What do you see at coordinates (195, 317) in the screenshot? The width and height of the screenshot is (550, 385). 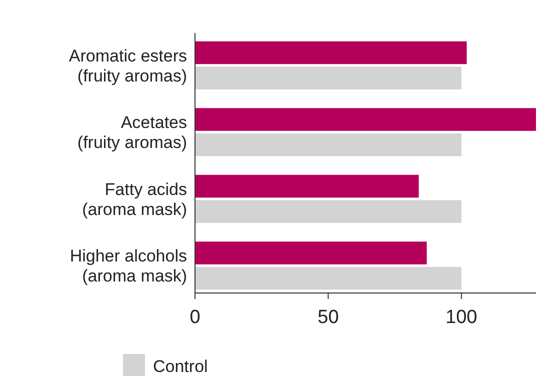 I see `x-tick-label: 0` at bounding box center [195, 317].